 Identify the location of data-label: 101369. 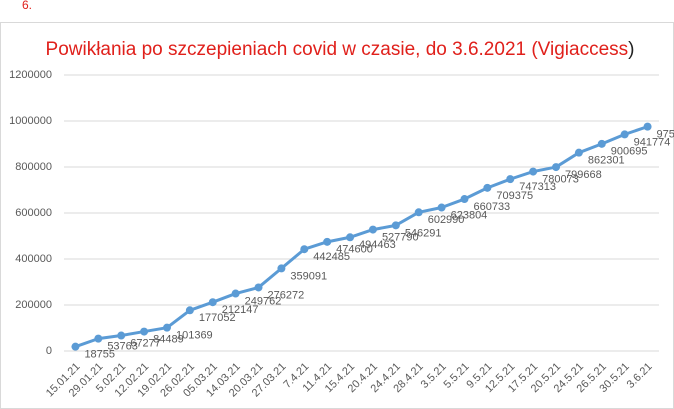
(194, 336).